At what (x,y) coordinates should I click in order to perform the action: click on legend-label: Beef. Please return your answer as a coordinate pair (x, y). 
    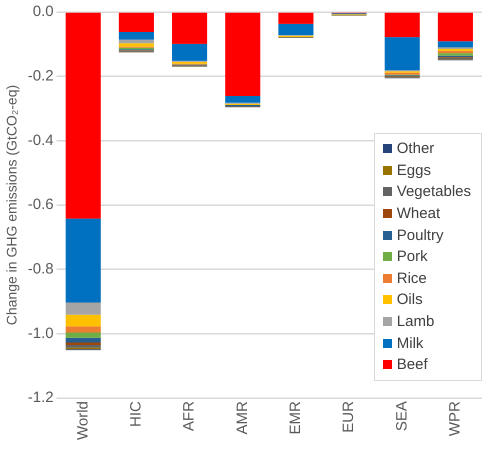
    Looking at the image, I should click on (412, 365).